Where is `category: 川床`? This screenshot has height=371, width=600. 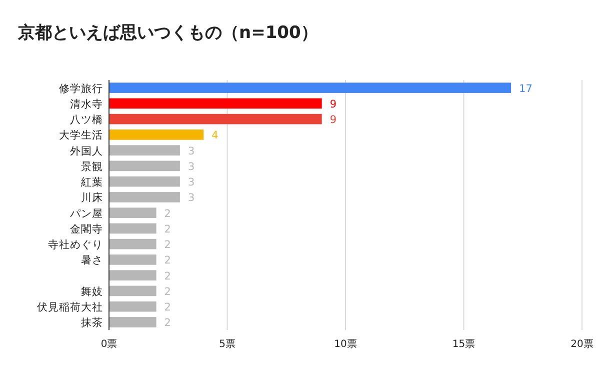 category: 川床 is located at coordinates (92, 198).